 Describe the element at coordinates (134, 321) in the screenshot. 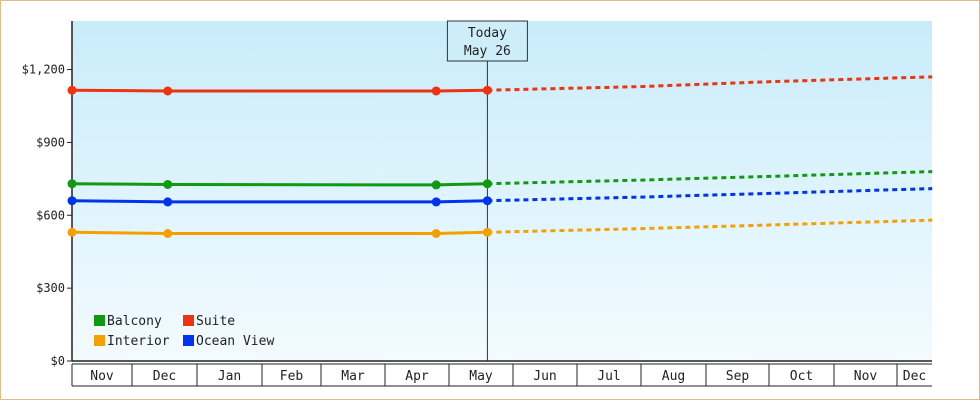

I see `legend-label: Balcony` at that location.